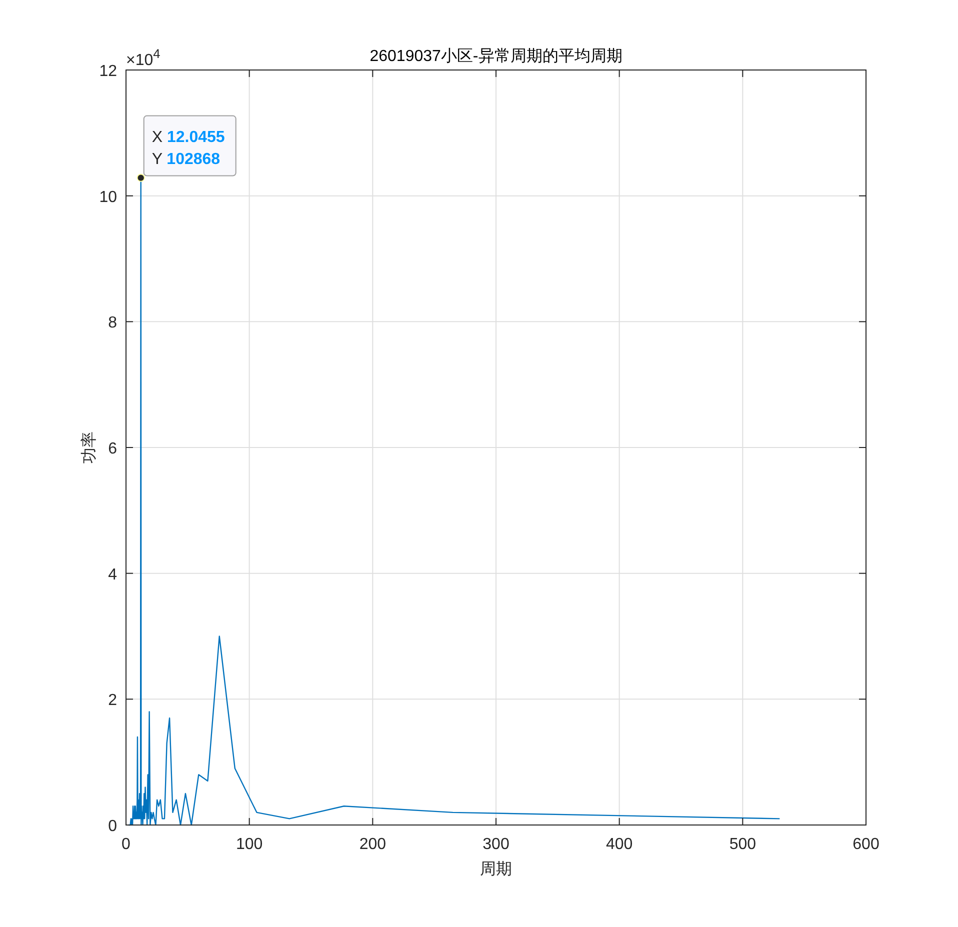  What do you see at coordinates (113, 826) in the screenshot?
I see `y-tick-label: 0` at bounding box center [113, 826].